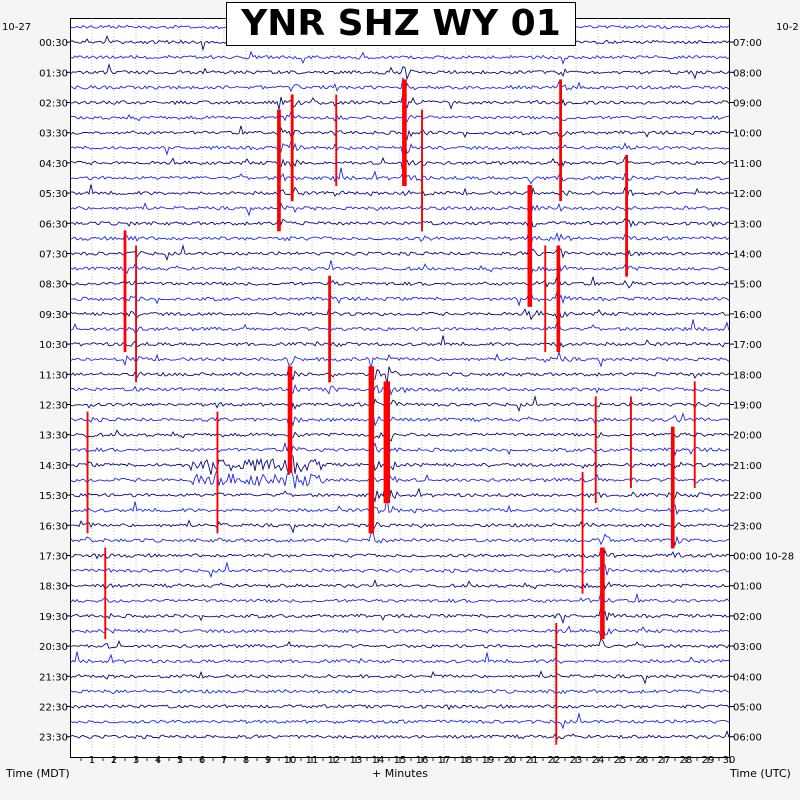 The height and width of the screenshot is (800, 800). What do you see at coordinates (747, 587) in the screenshot?
I see `right-tick-label: 01:00` at bounding box center [747, 587].